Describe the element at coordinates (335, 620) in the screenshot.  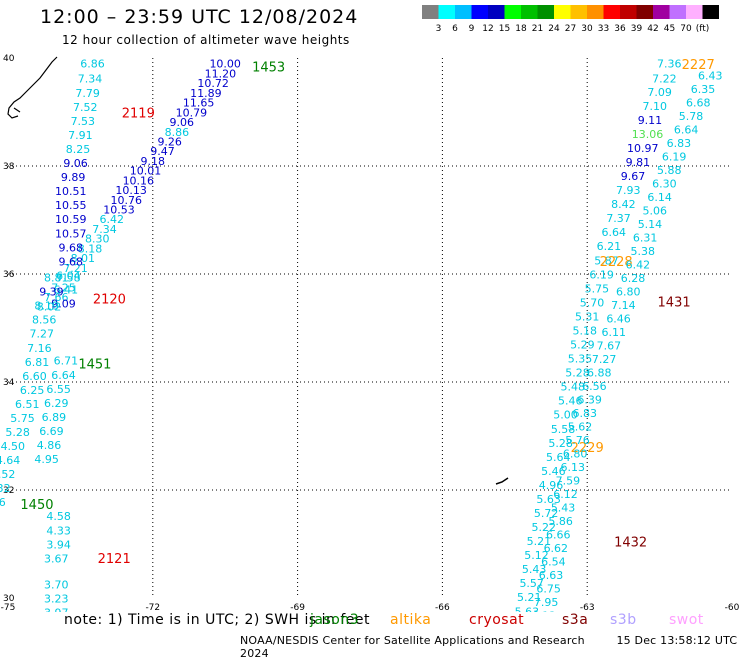
I see `satellite-label-jason3: jason3` at that location.